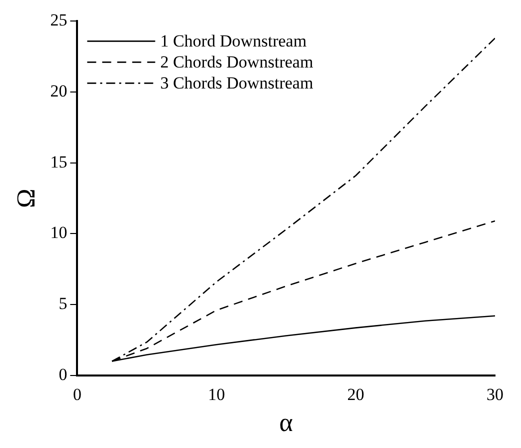 The height and width of the screenshot is (448, 521). Describe the element at coordinates (59, 162) in the screenshot. I see `y-tick-label: 15` at that location.